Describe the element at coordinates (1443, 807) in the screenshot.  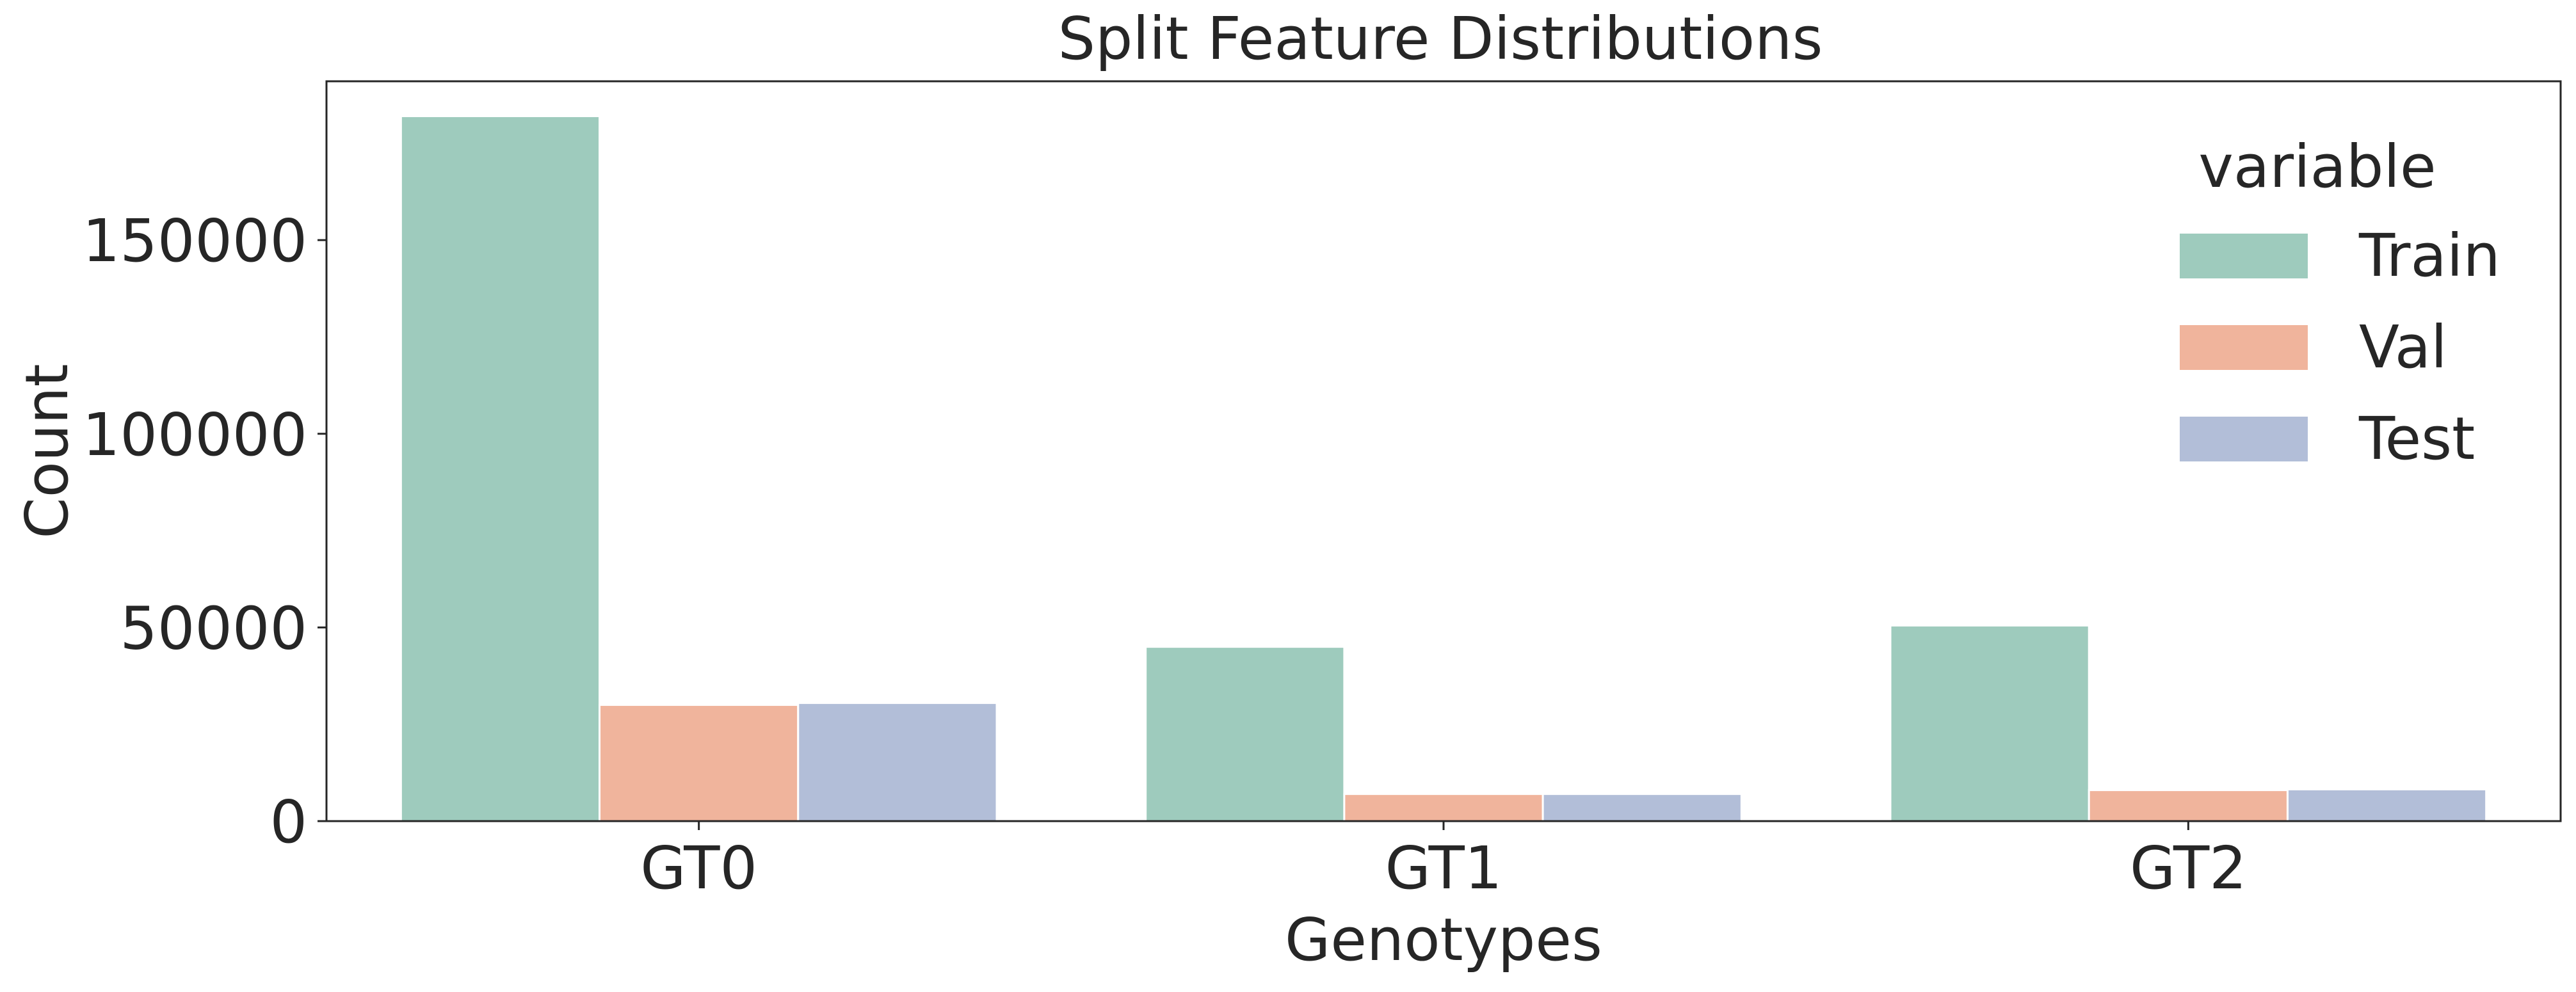
I see `bar-val-gt1` at that location.